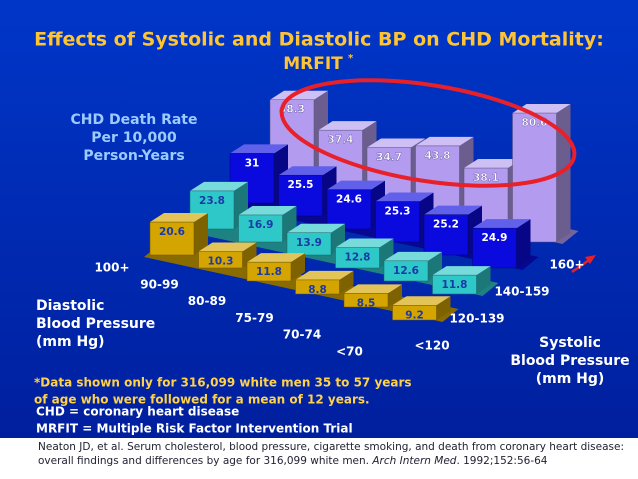 The image size is (638, 479). What do you see at coordinates (70, 342) in the screenshot?
I see `x-axis-label: (mm Hg)` at bounding box center [70, 342].